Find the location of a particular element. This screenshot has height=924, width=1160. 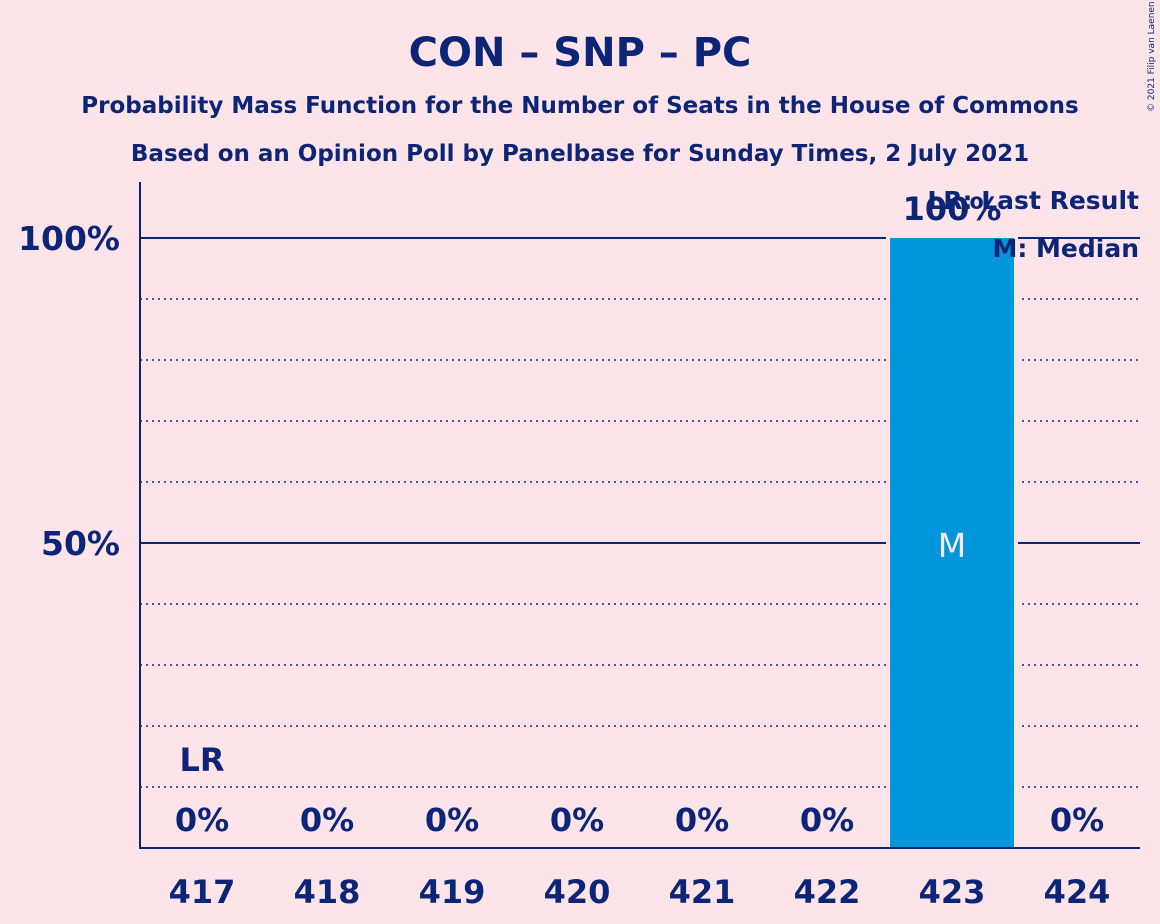

x-tick-label-419: 419 is located at coordinates (452, 892).